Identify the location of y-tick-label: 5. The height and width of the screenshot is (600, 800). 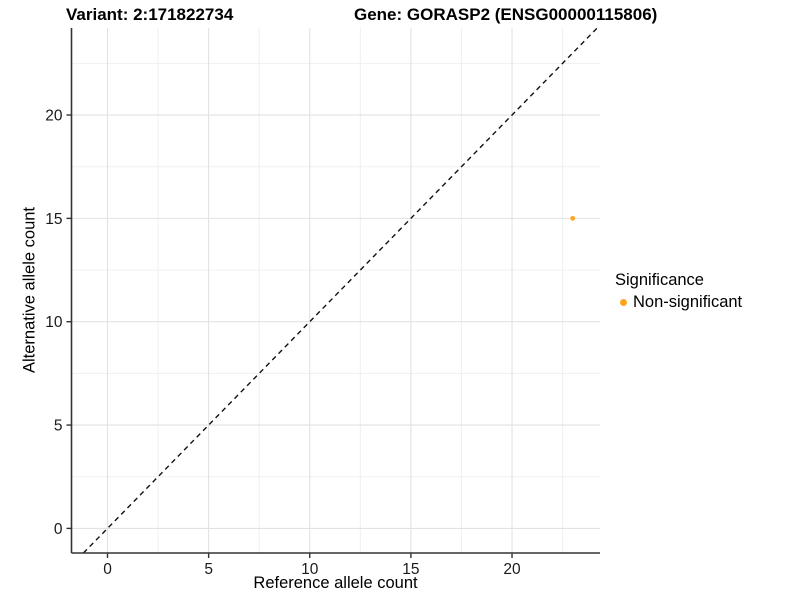
(58, 426).